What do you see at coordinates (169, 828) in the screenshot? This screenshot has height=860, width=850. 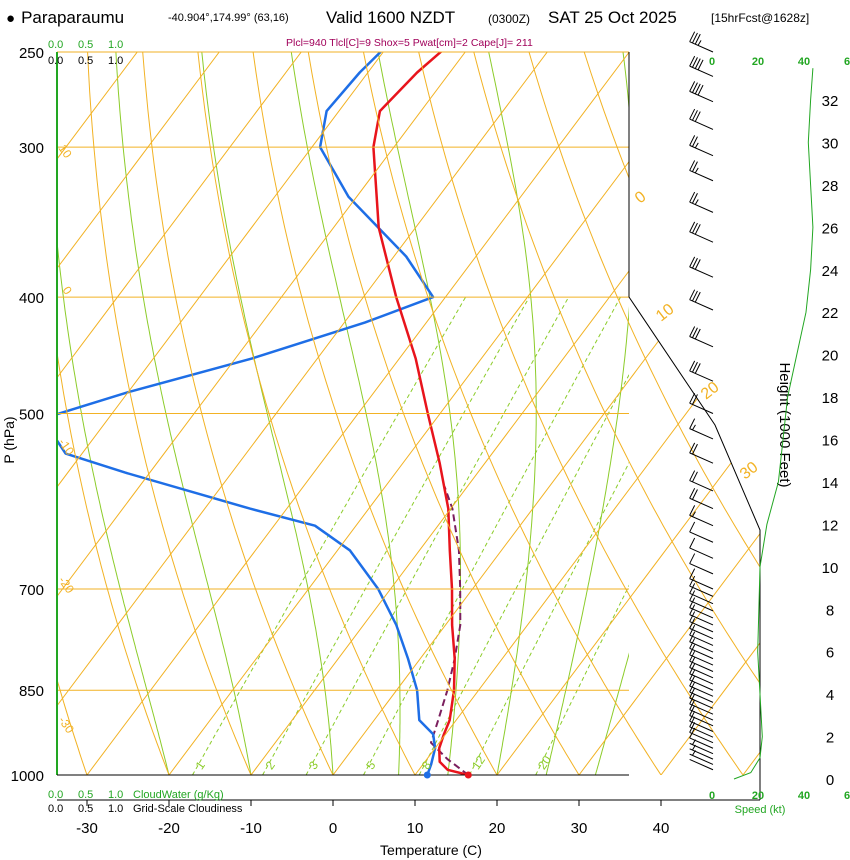 I see `x-tick-label--20: -20` at bounding box center [169, 828].